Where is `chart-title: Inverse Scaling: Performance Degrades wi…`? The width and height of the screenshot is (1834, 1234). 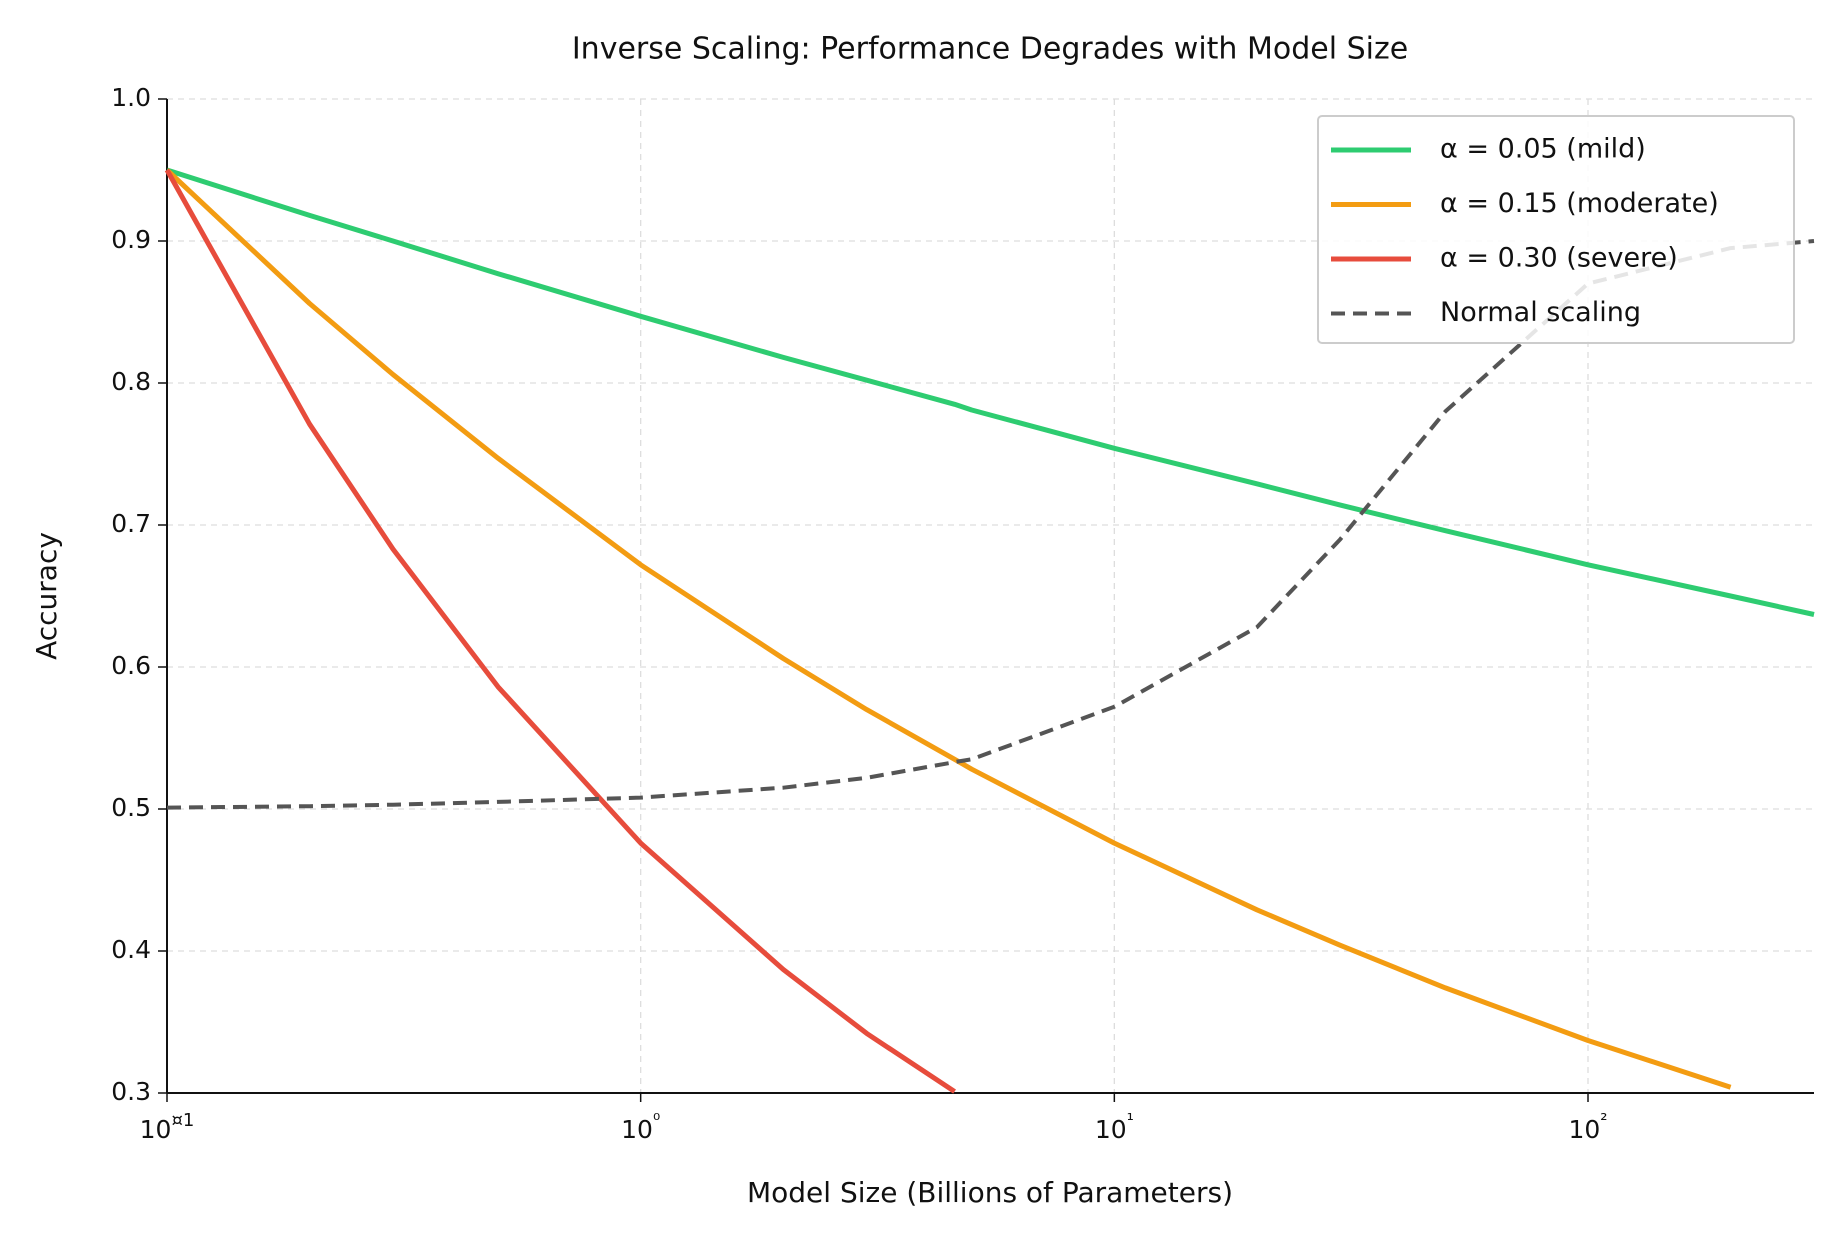
chart-title: Inverse Scaling: Performance Degrades wi… is located at coordinates (990, 49).